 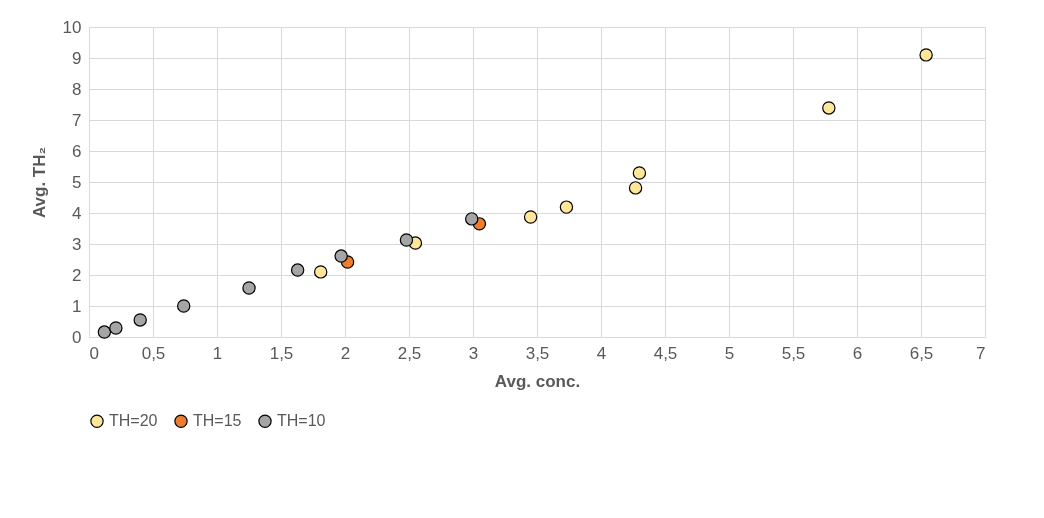 What do you see at coordinates (77, 275) in the screenshot?
I see `y-tick-label: 2` at bounding box center [77, 275].